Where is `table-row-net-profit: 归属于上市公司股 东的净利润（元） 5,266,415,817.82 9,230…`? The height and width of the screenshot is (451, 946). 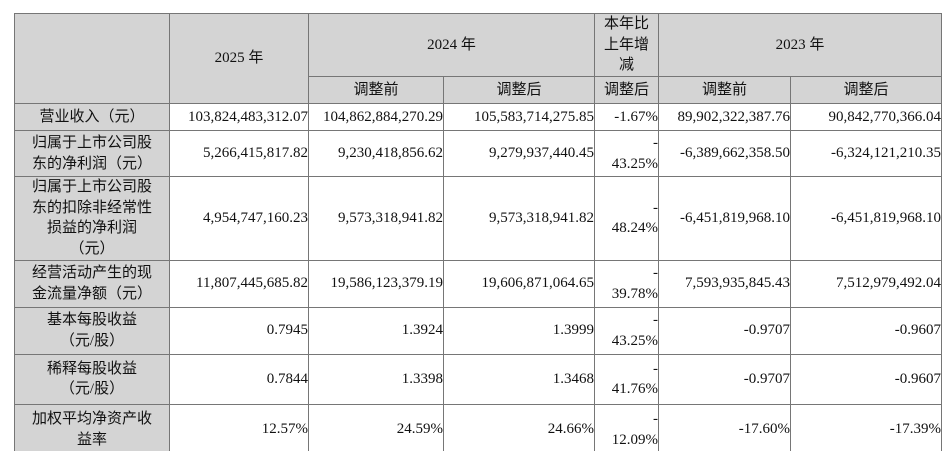 table-row-net-profit: 归属于上市公司股 东的净利润（元） 5,266,415,817.82 9,230… is located at coordinates (478, 154).